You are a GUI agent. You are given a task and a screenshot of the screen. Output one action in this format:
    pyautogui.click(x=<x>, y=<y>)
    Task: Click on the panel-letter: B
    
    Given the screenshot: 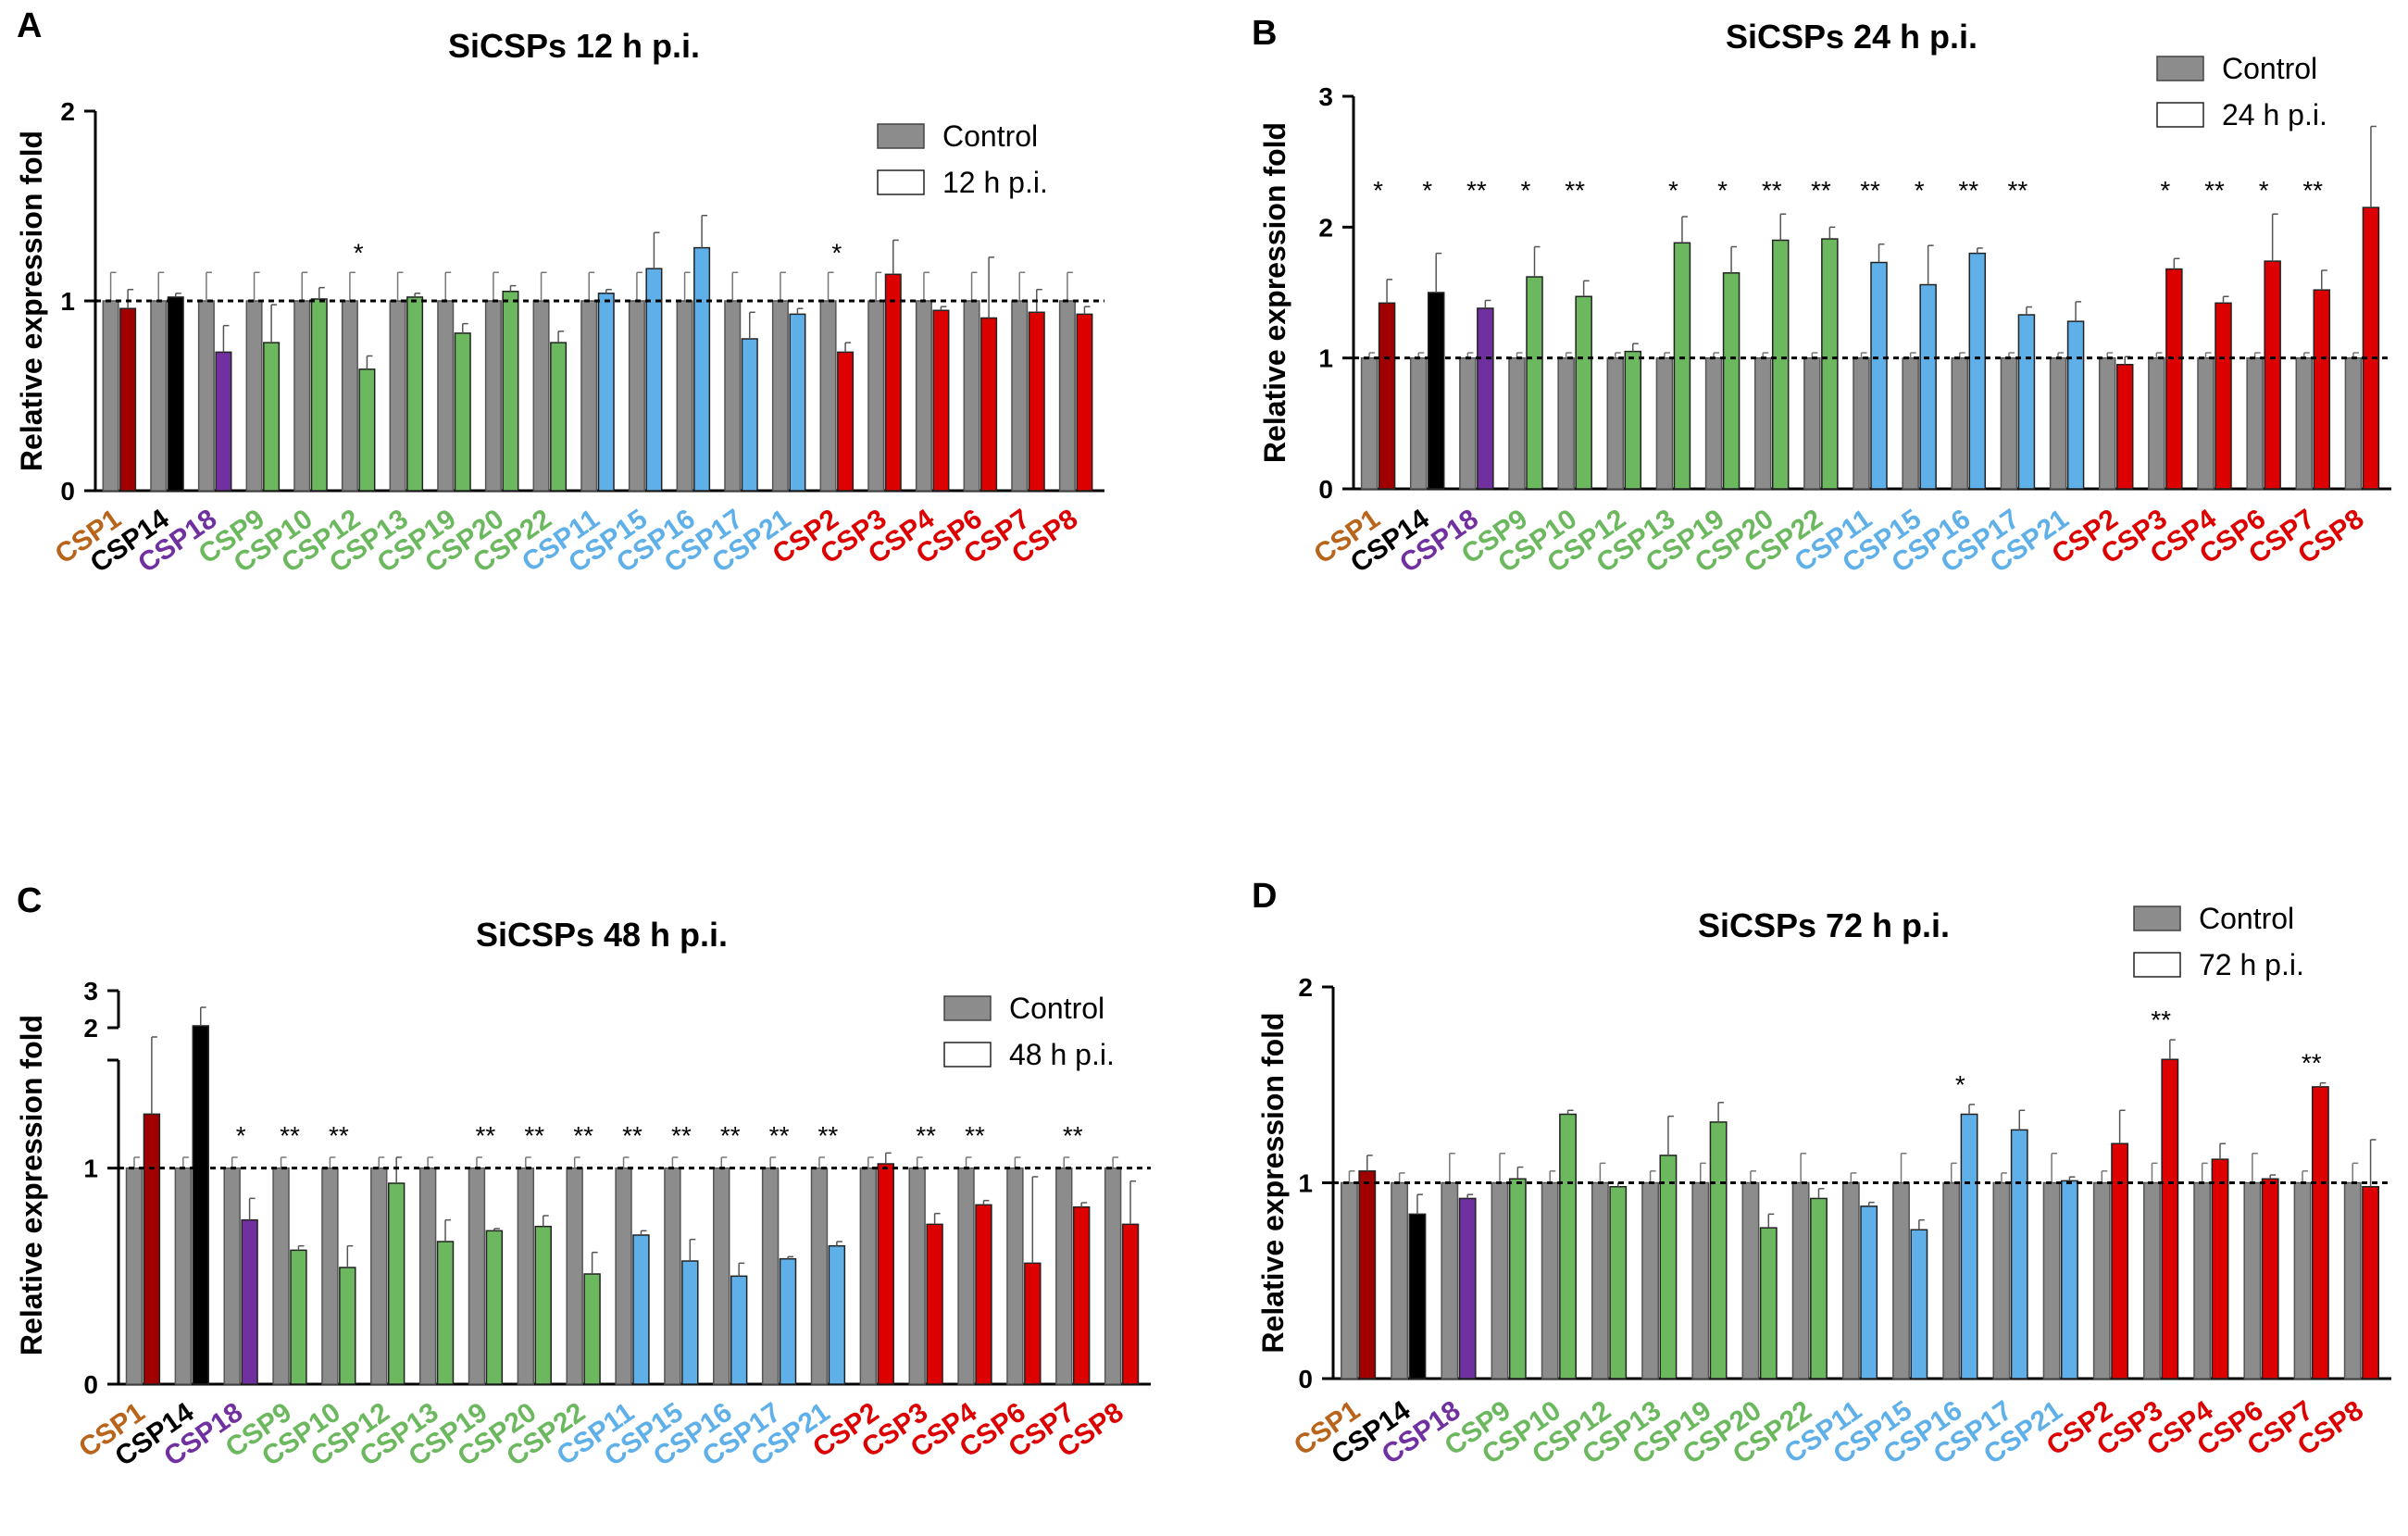 What is the action you would take?
    pyautogui.click(x=1264, y=33)
    